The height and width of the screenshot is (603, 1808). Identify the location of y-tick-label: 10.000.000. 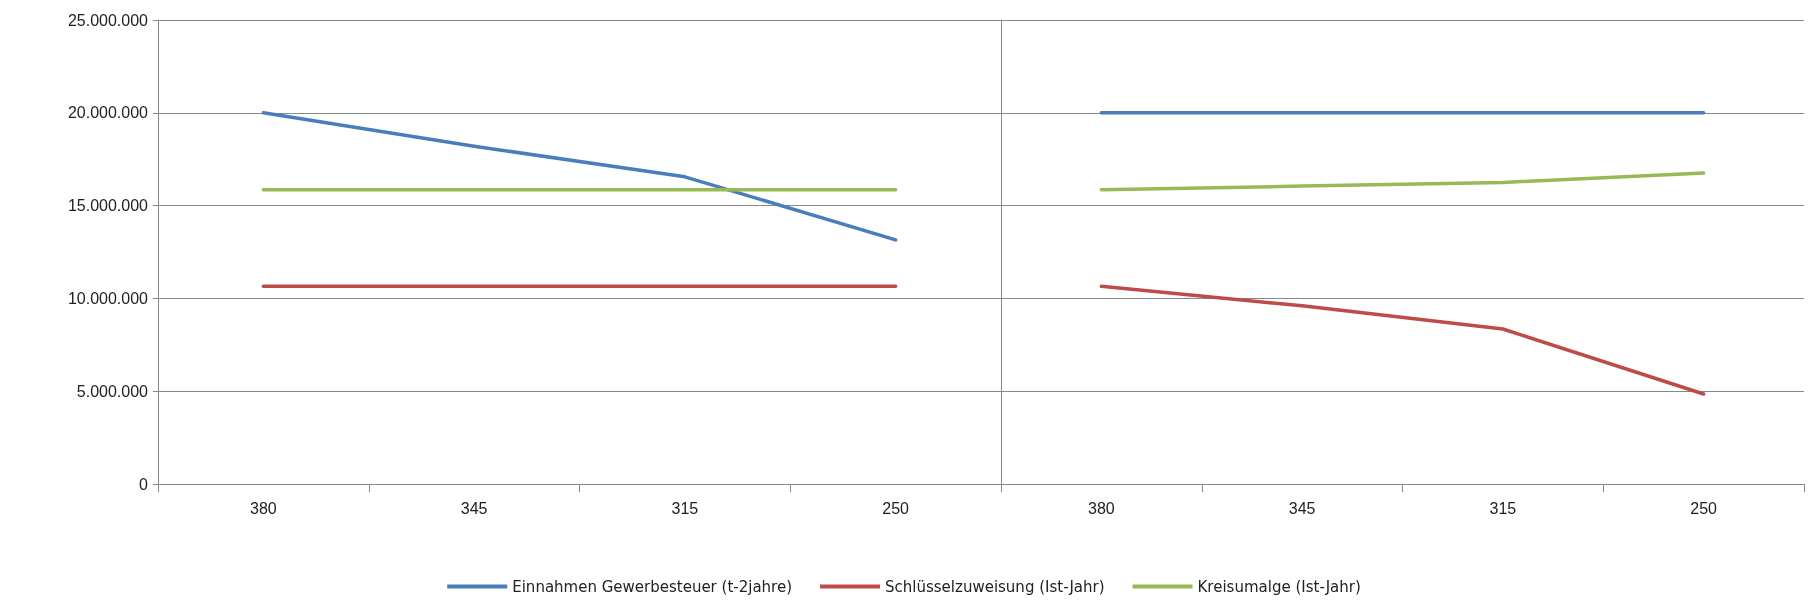
(108, 298).